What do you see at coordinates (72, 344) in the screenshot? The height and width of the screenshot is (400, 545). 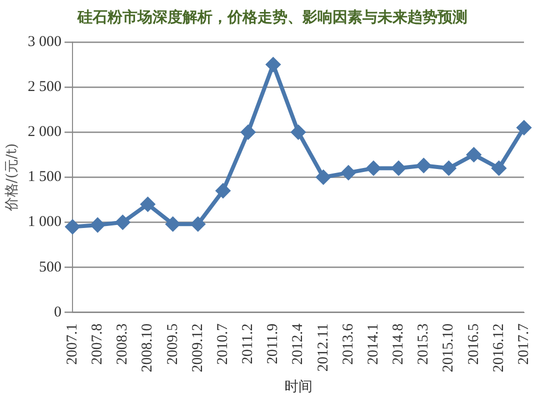 I see `x-tick-label: 2007.1` at bounding box center [72, 344].